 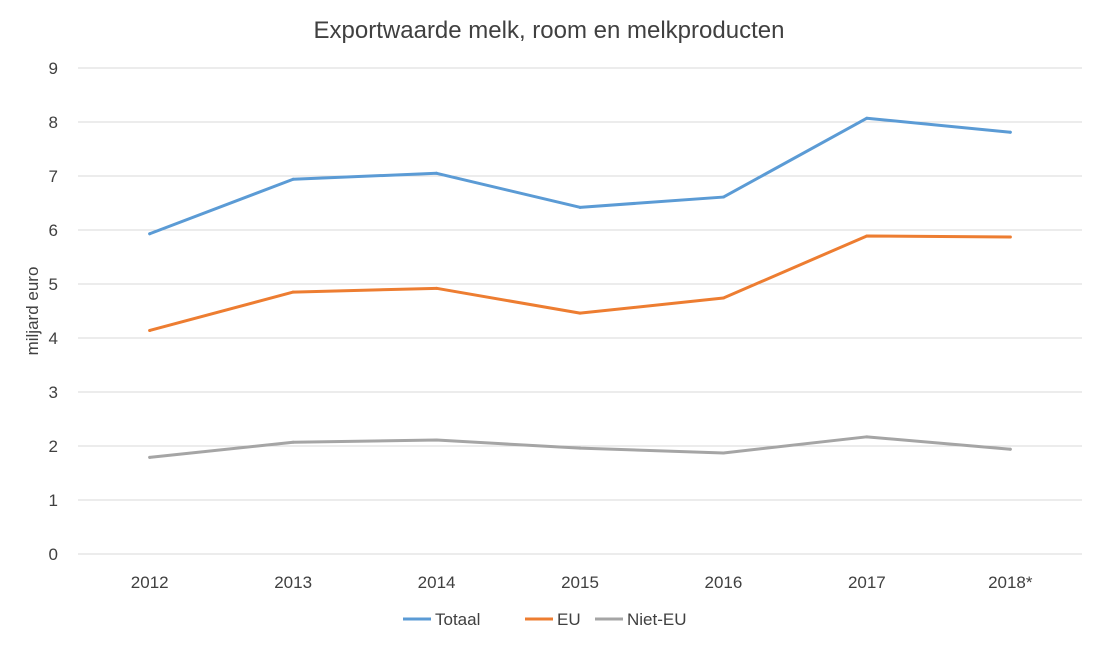 I want to click on legend-label: Niet-EU, so click(x=657, y=619).